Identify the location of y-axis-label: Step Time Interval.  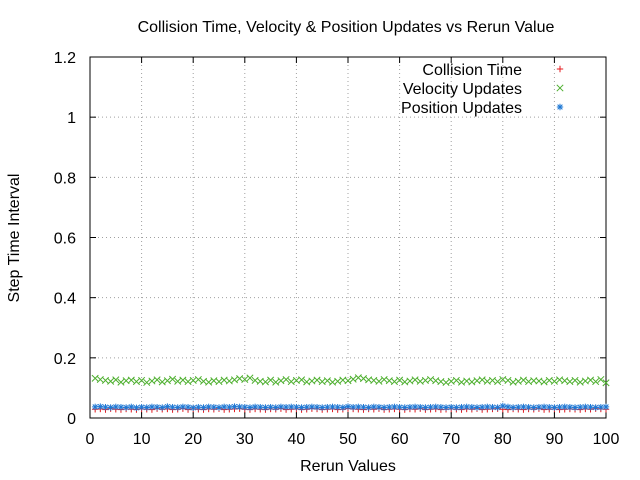
(14, 238).